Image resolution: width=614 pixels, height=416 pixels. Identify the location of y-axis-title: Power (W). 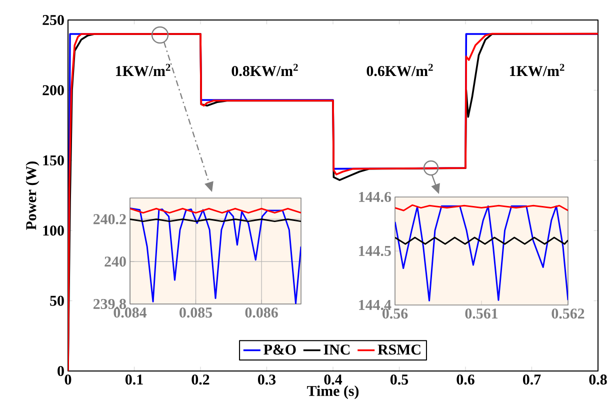
(33, 196).